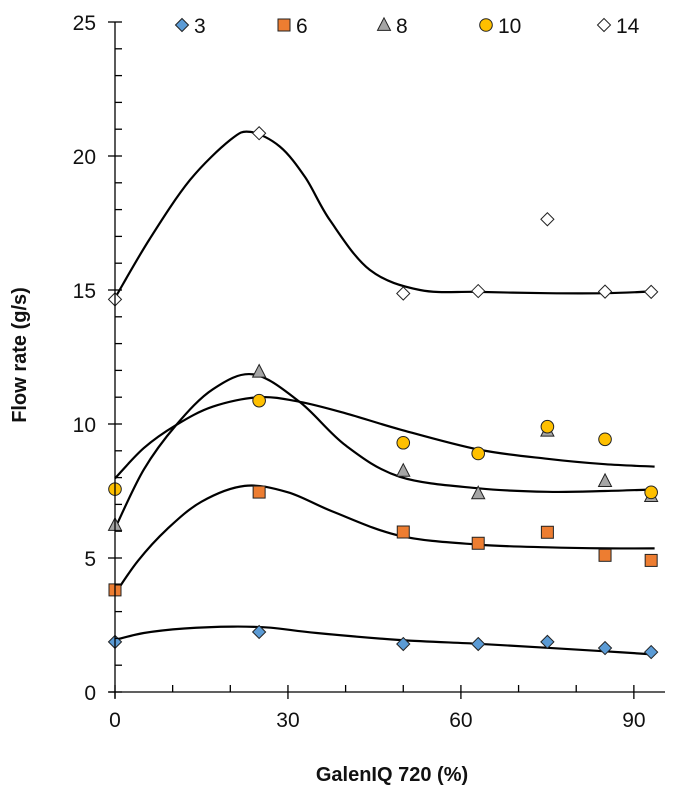  I want to click on x-axis-title: GalenIQ 720 (%), so click(392, 775).